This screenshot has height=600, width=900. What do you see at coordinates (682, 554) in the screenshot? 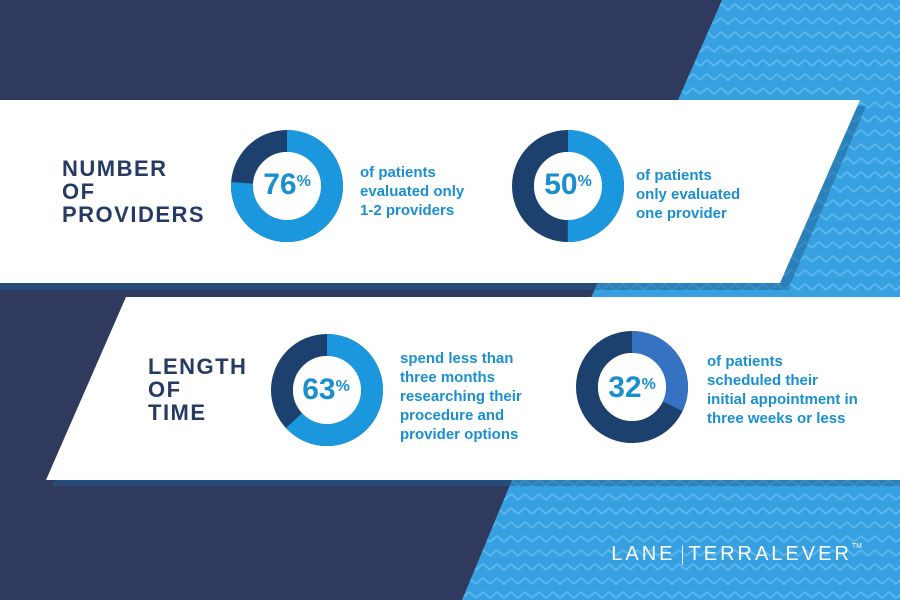
I see `logo-divider` at bounding box center [682, 554].